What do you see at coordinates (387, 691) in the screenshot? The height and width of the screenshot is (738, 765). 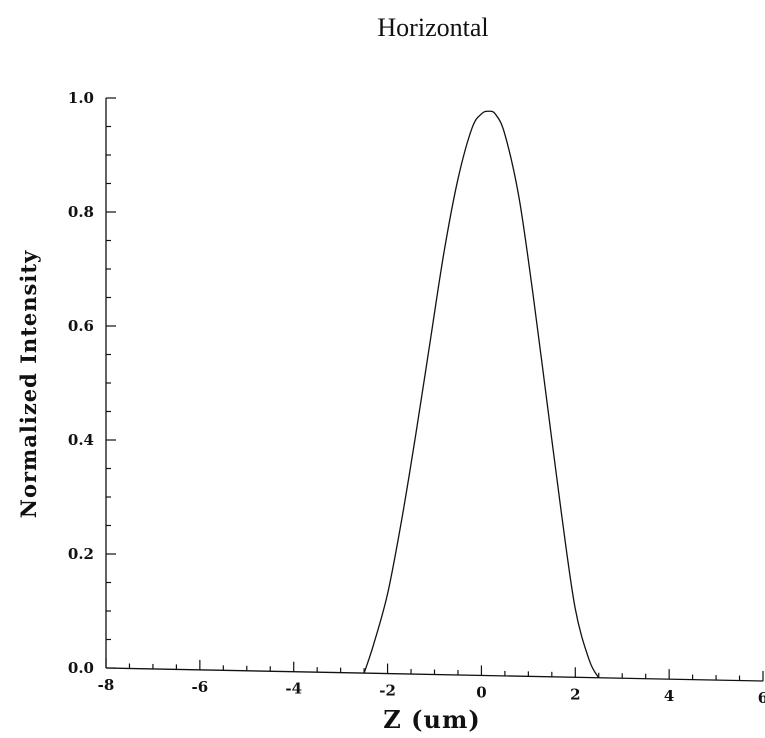 I see `x-tick-label: -2` at bounding box center [387, 691].